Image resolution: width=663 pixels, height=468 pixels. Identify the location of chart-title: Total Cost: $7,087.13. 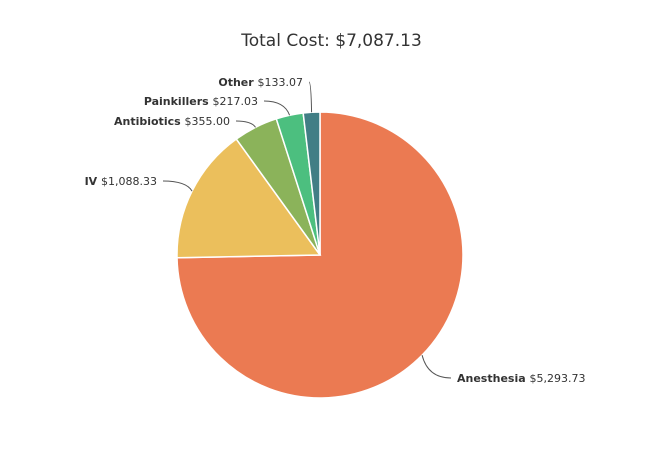
(331, 41).